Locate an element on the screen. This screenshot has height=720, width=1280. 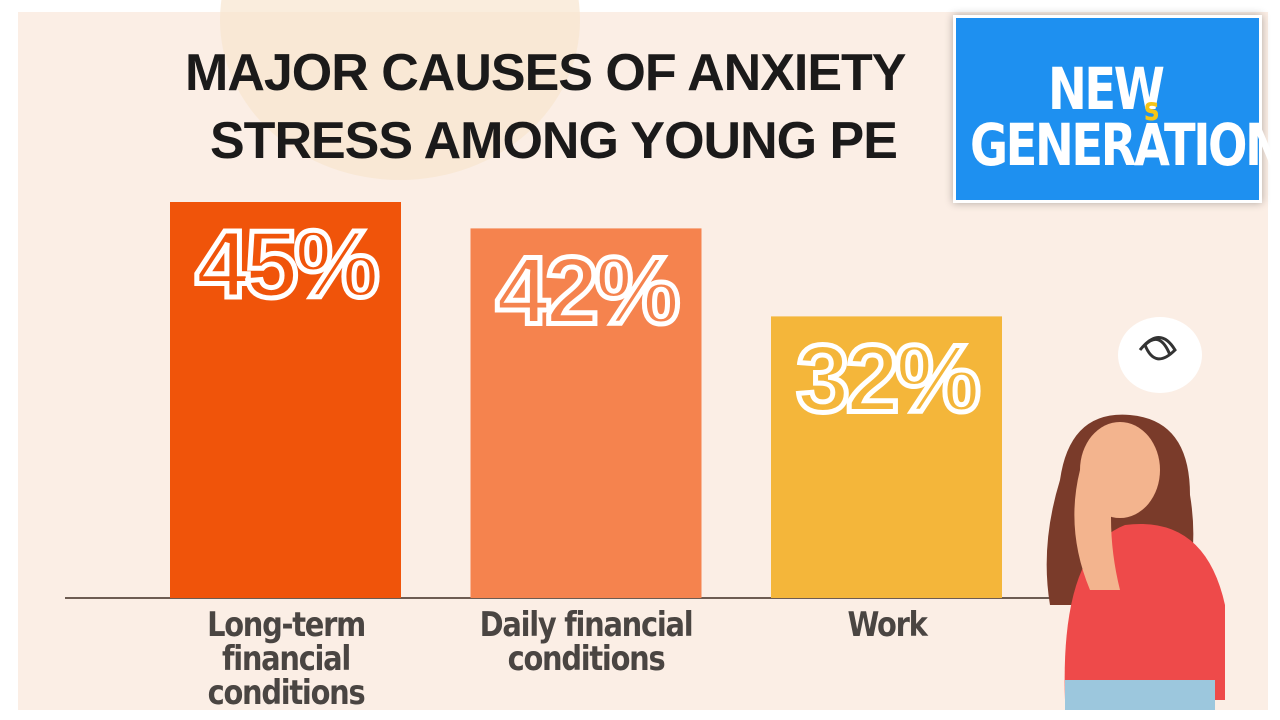
thought-bubble is located at coordinates (1160, 355).